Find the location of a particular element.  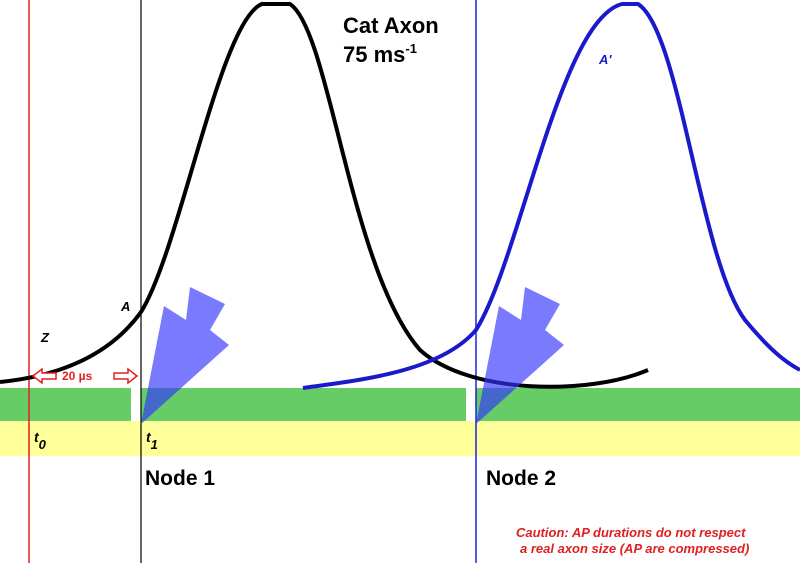

speed-exponent: -1 is located at coordinates (411, 48).